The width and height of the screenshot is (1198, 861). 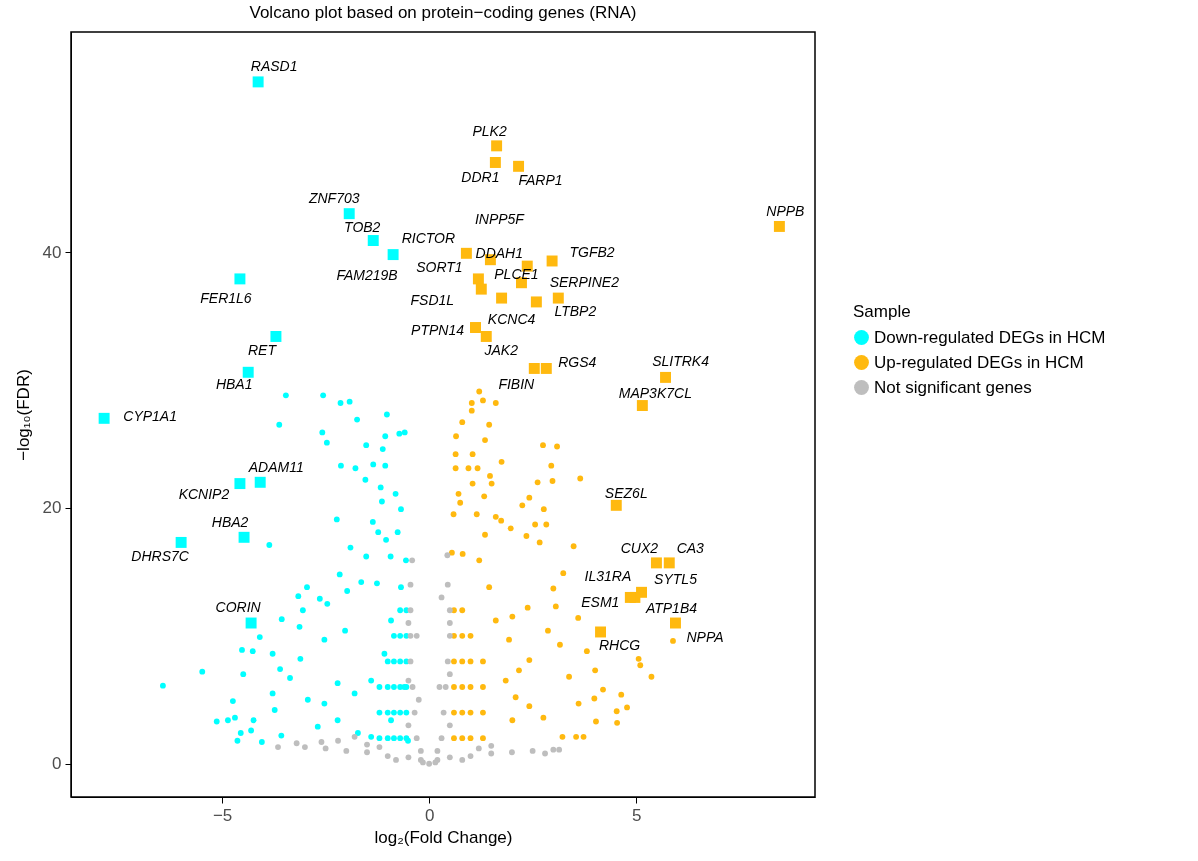 What do you see at coordinates (501, 350) in the screenshot?
I see `annotation: JAK2` at bounding box center [501, 350].